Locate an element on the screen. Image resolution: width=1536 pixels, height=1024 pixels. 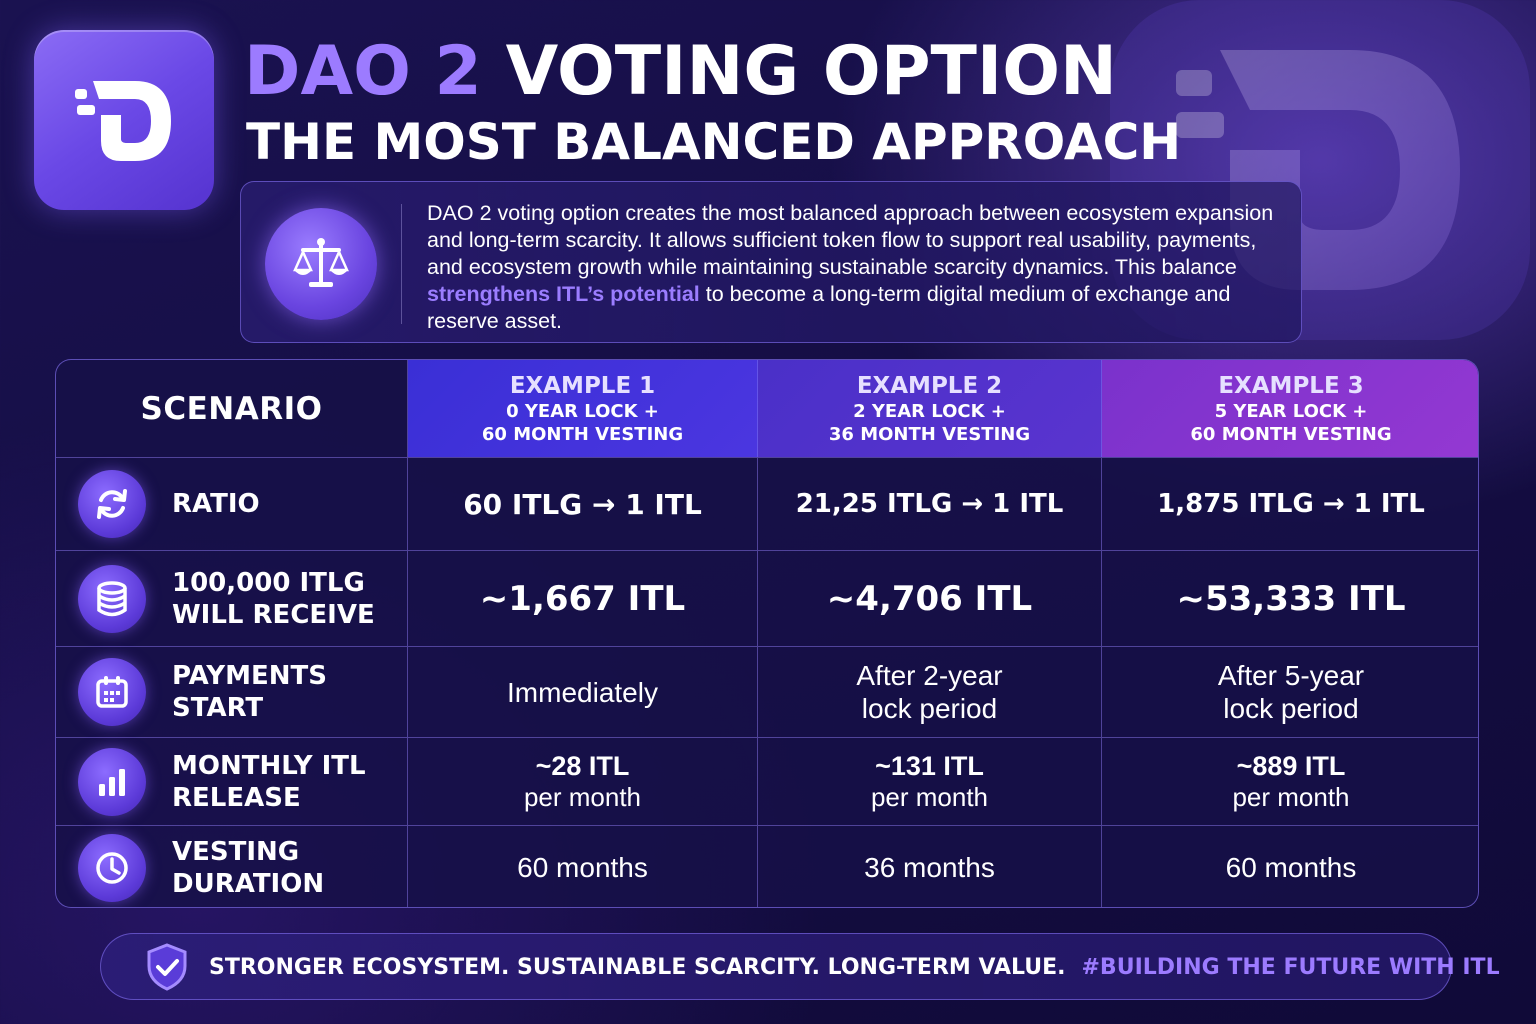
value-cell: 21,25 ITLG → 1 ITL is located at coordinates (930, 504).